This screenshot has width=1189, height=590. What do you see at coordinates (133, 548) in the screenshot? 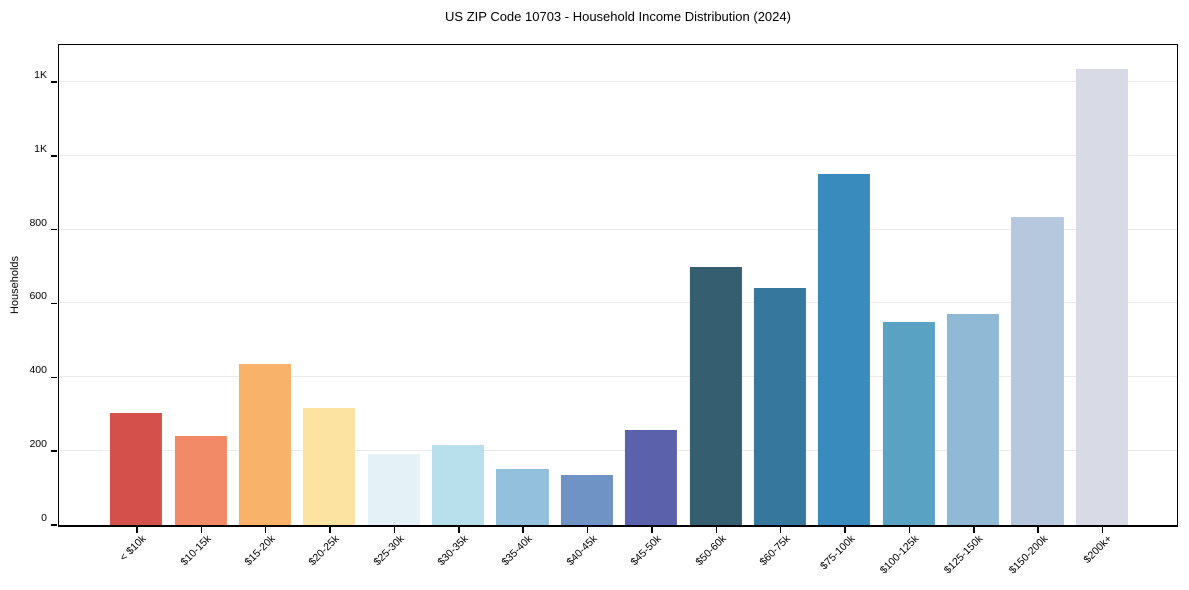
I see `x-tick-label: < $10k` at bounding box center [133, 548].